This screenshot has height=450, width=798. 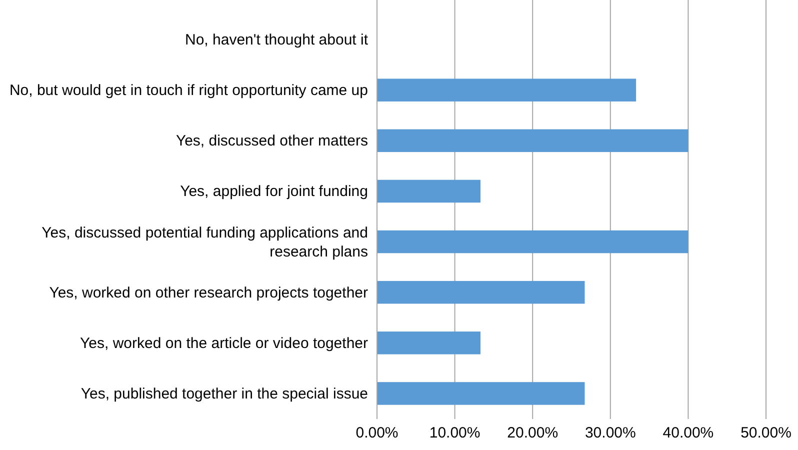 I want to click on x-tick-label: 0.00%, so click(x=377, y=433).